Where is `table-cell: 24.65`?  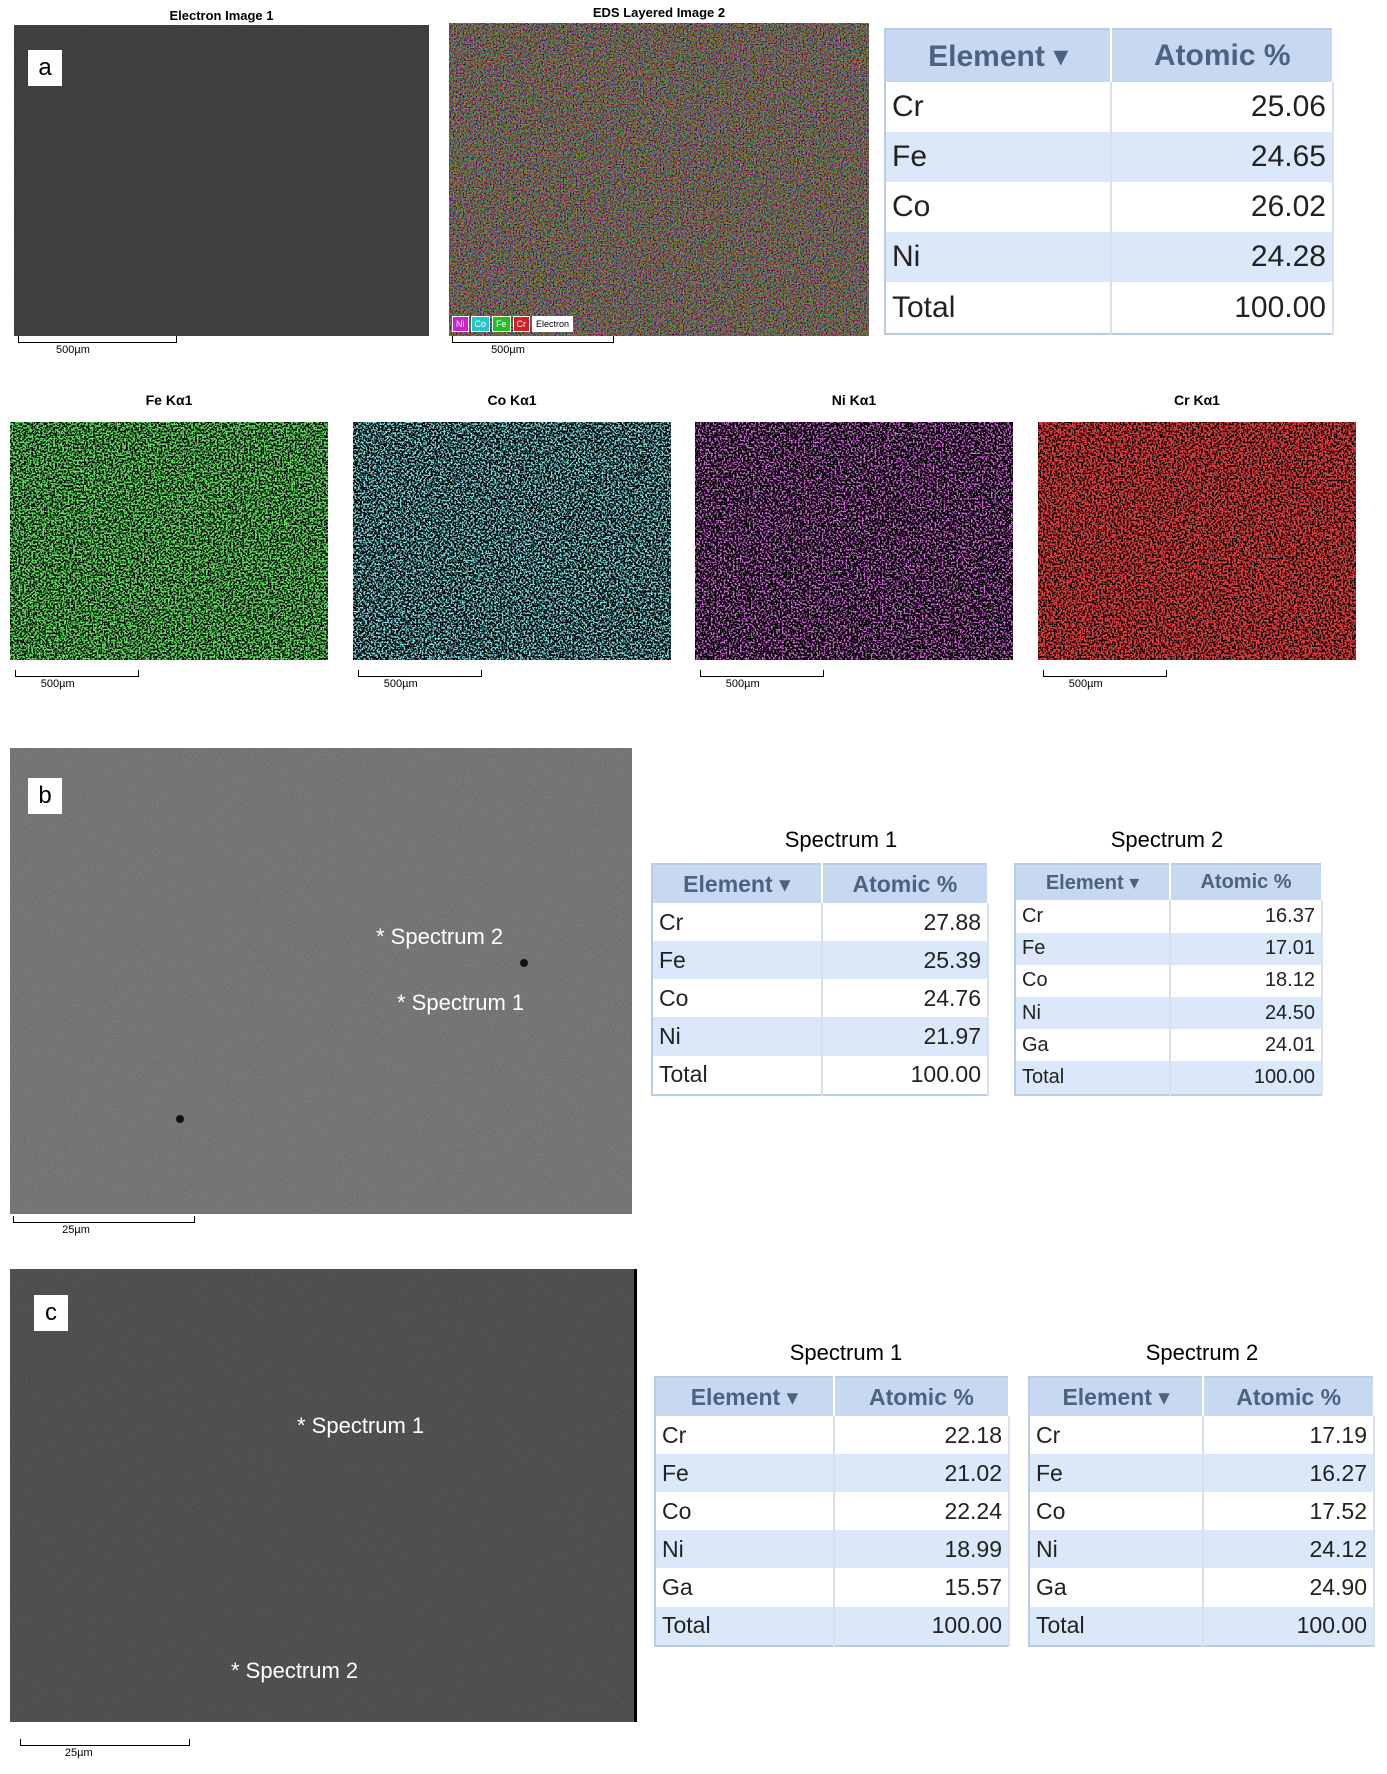
table-cell: 24.65 is located at coordinates (1222, 157).